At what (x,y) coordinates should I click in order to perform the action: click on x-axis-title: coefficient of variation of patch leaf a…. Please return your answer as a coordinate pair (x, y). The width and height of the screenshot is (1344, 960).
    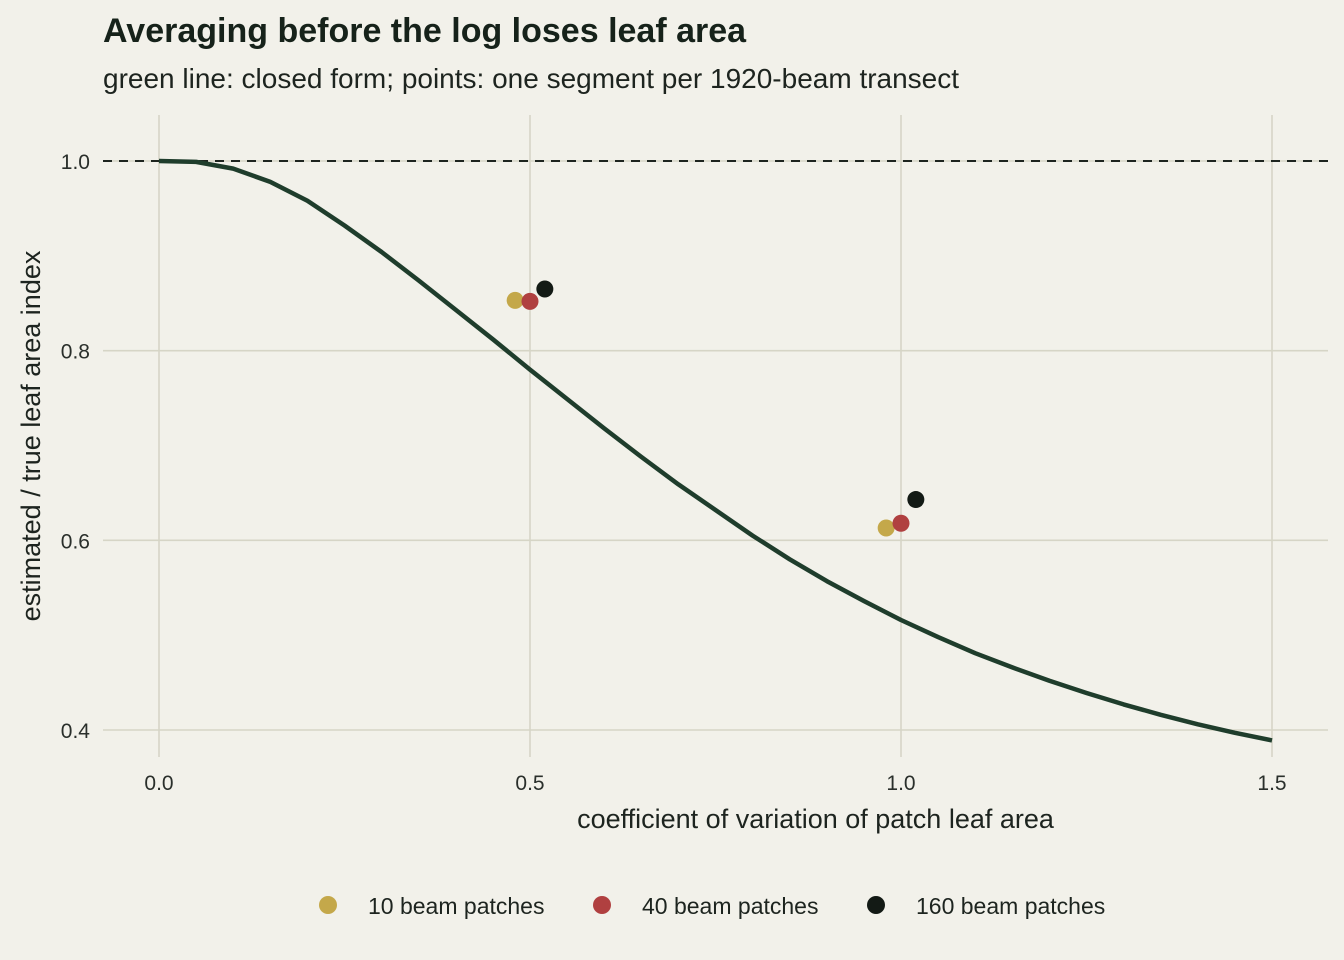
    Looking at the image, I should click on (816, 819).